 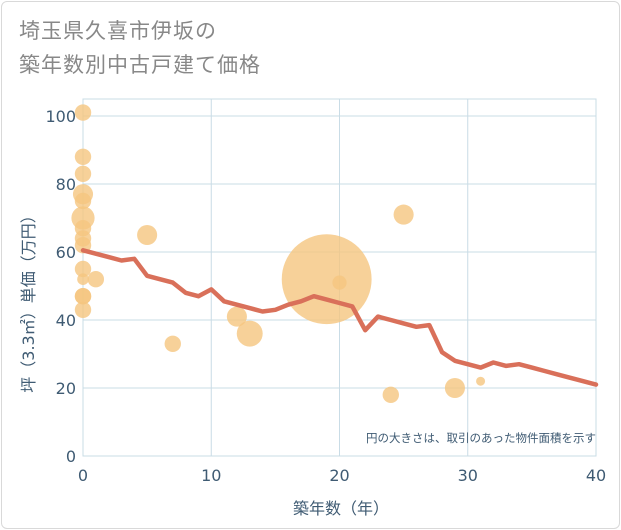 I want to click on x-tick-label: 10, so click(x=211, y=475).